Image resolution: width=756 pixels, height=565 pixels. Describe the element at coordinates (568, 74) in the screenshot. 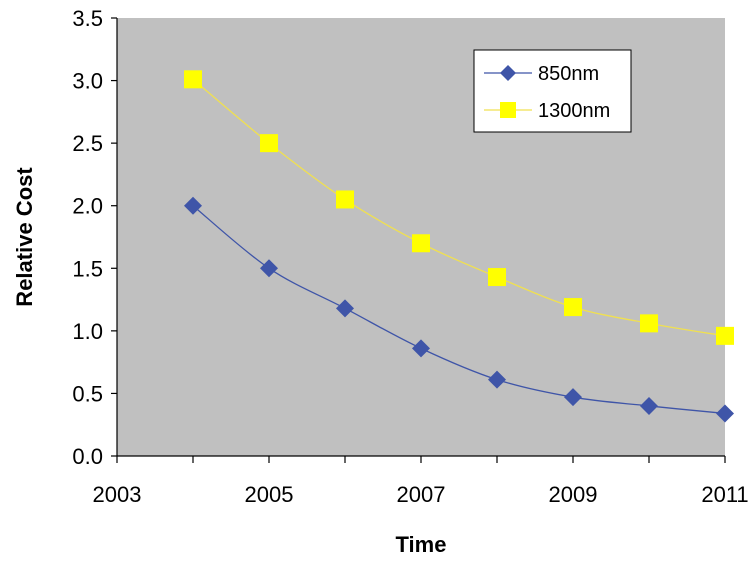

I see `legend-label-850nm: 850nm` at that location.